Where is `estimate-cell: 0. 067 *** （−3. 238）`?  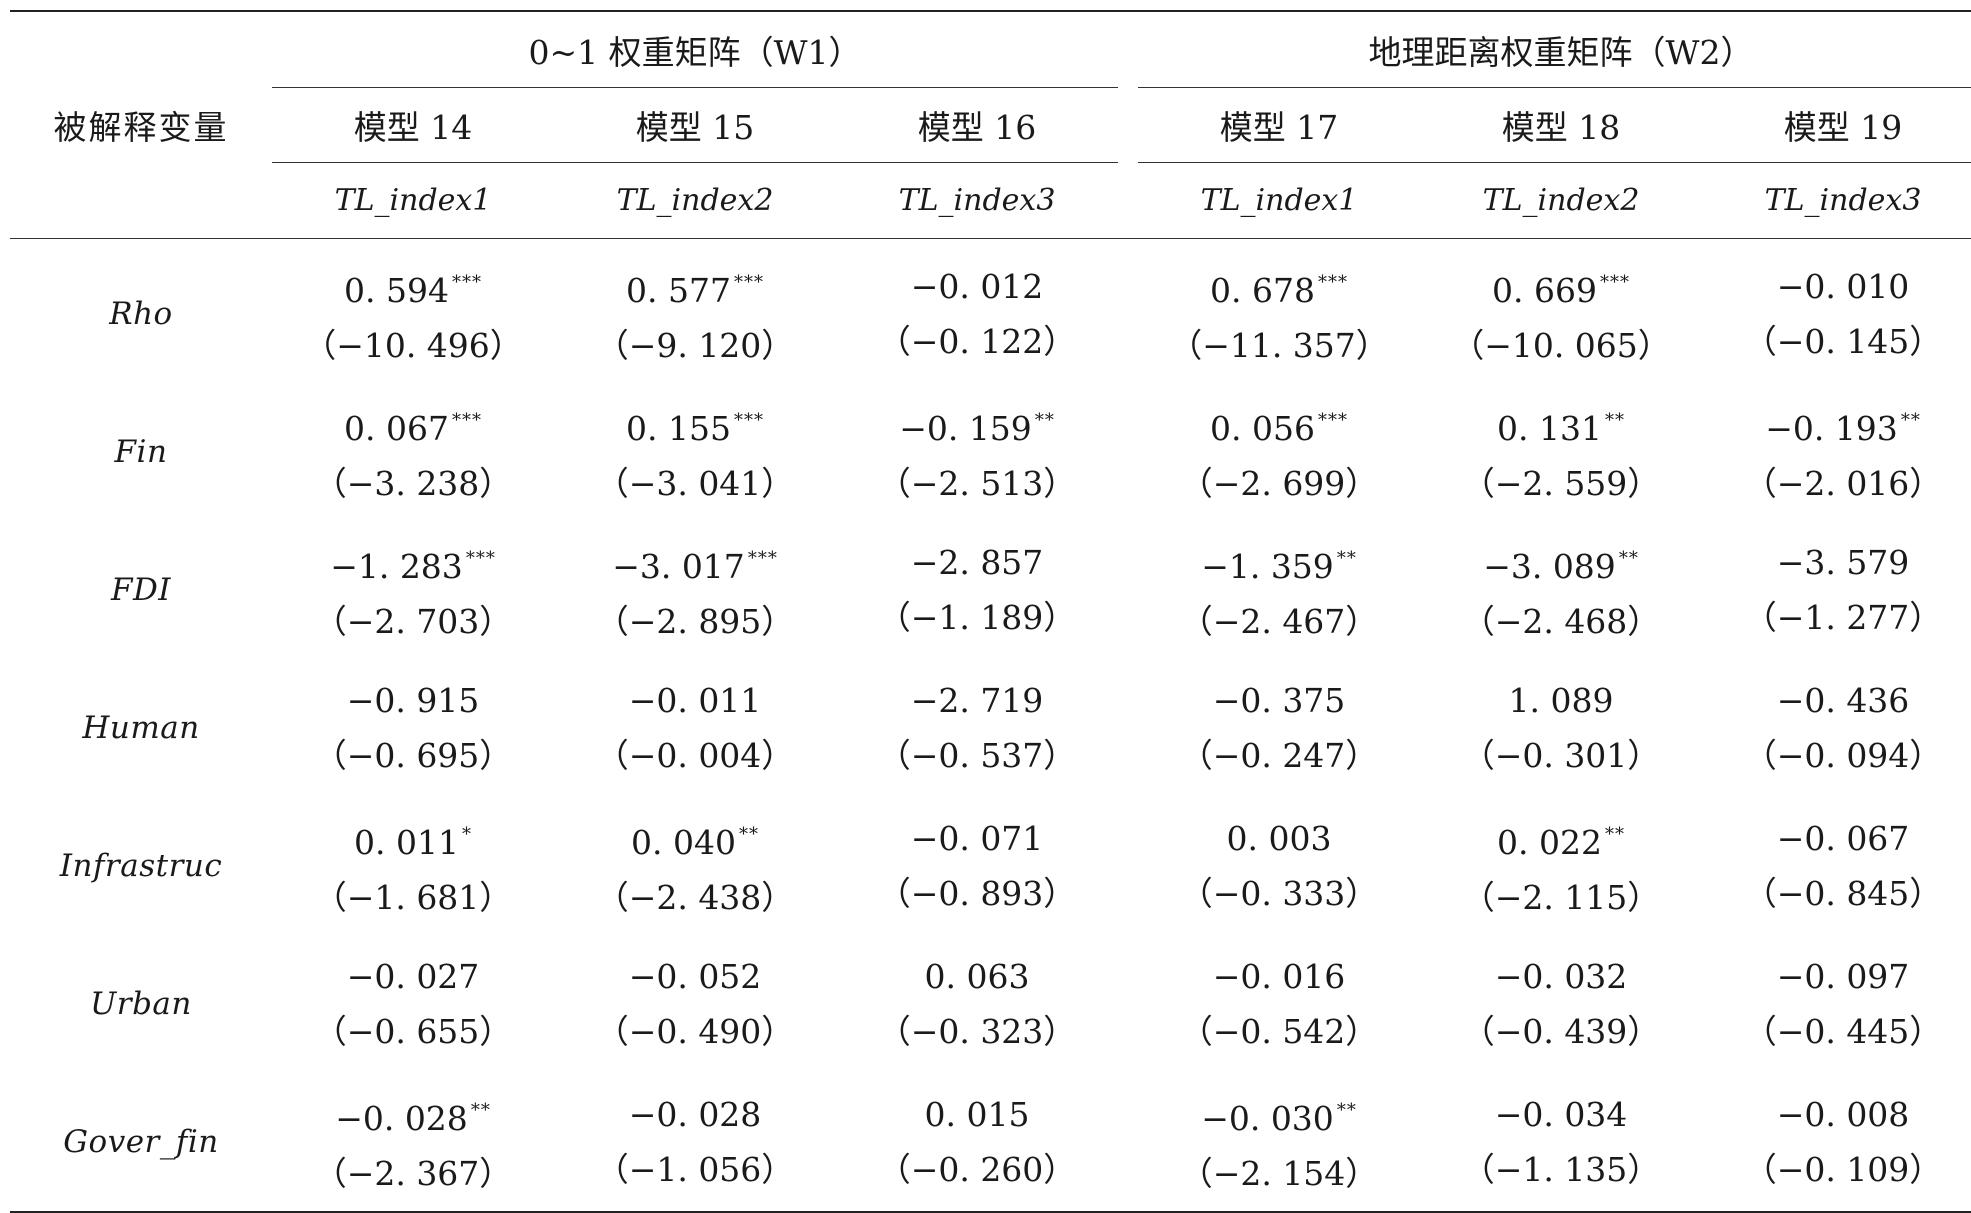
estimate-cell: 0. 067 *** （−3. 238） is located at coordinates (413, 452).